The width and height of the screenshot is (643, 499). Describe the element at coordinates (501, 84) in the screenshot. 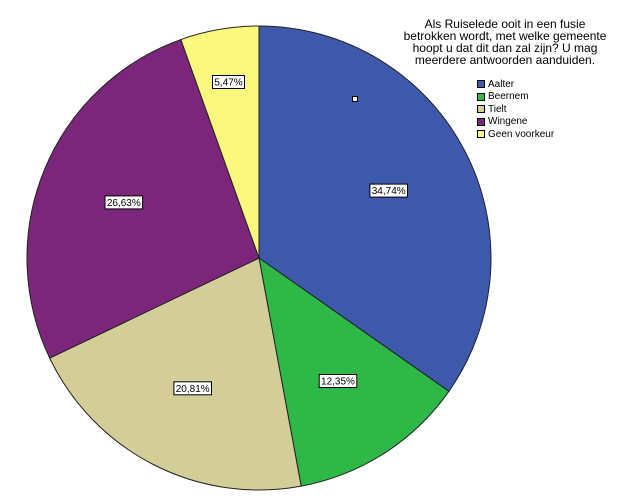

I see `legend-label: Aalter` at that location.